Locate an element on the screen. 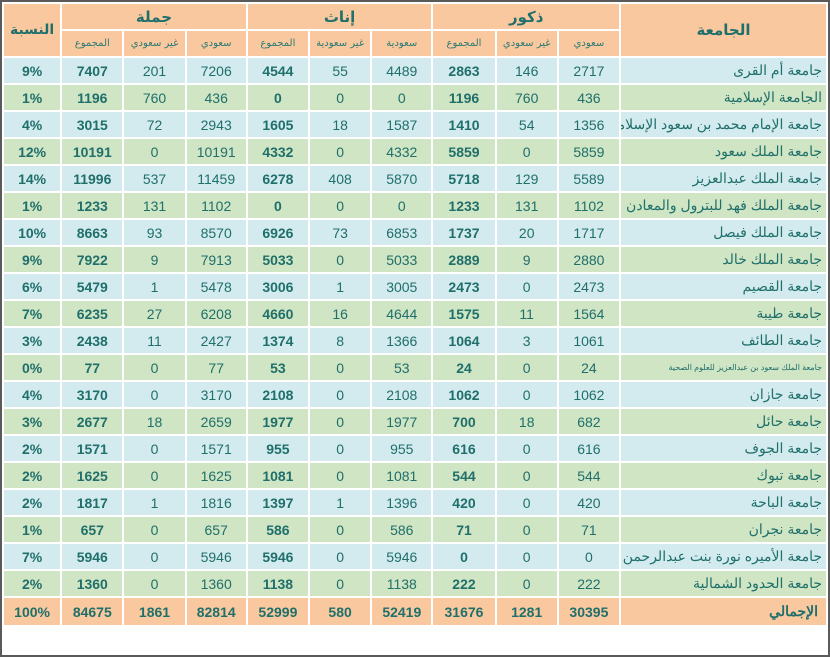  all-total: 2438 is located at coordinates (92, 340).